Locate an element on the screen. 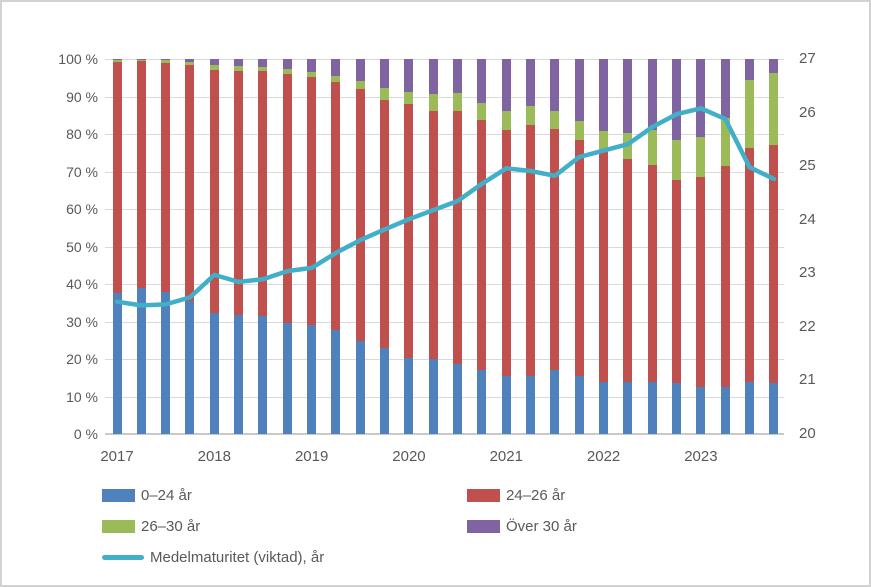 This screenshot has height=587, width=871. right-axis-tick-label: 21 is located at coordinates (807, 380).